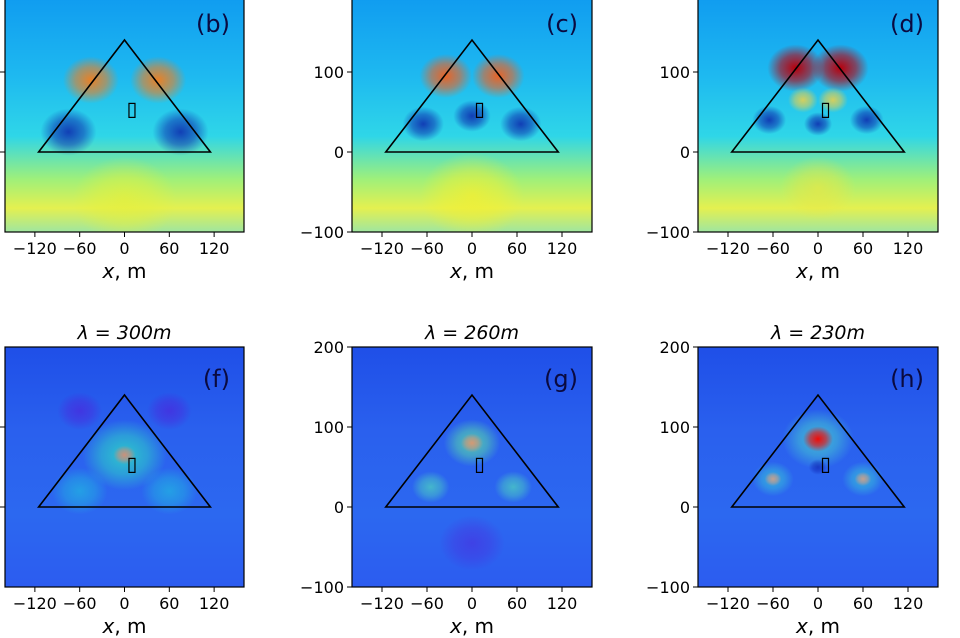 This screenshot has height=638, width=960. I want to click on panel-label: (c), so click(562, 24).